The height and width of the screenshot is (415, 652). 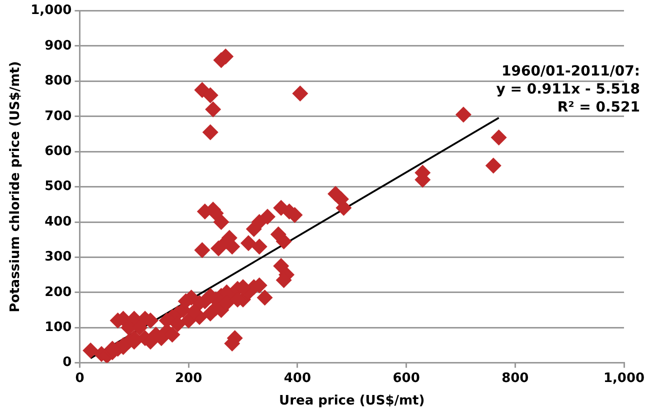 What do you see at coordinates (58, 81) in the screenshot?
I see `y-tick-label: 800` at bounding box center [58, 81].